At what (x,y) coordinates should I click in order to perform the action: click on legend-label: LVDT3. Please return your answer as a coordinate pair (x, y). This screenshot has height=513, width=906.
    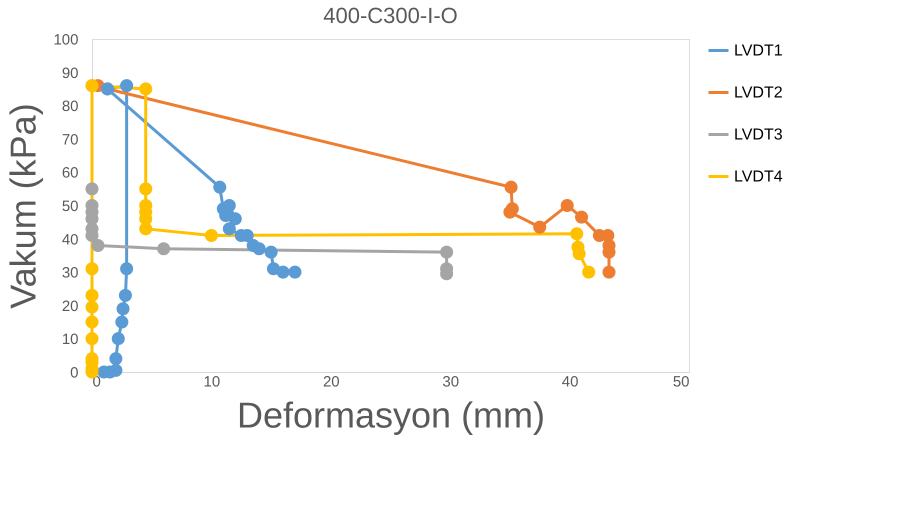
    Looking at the image, I should click on (758, 135).